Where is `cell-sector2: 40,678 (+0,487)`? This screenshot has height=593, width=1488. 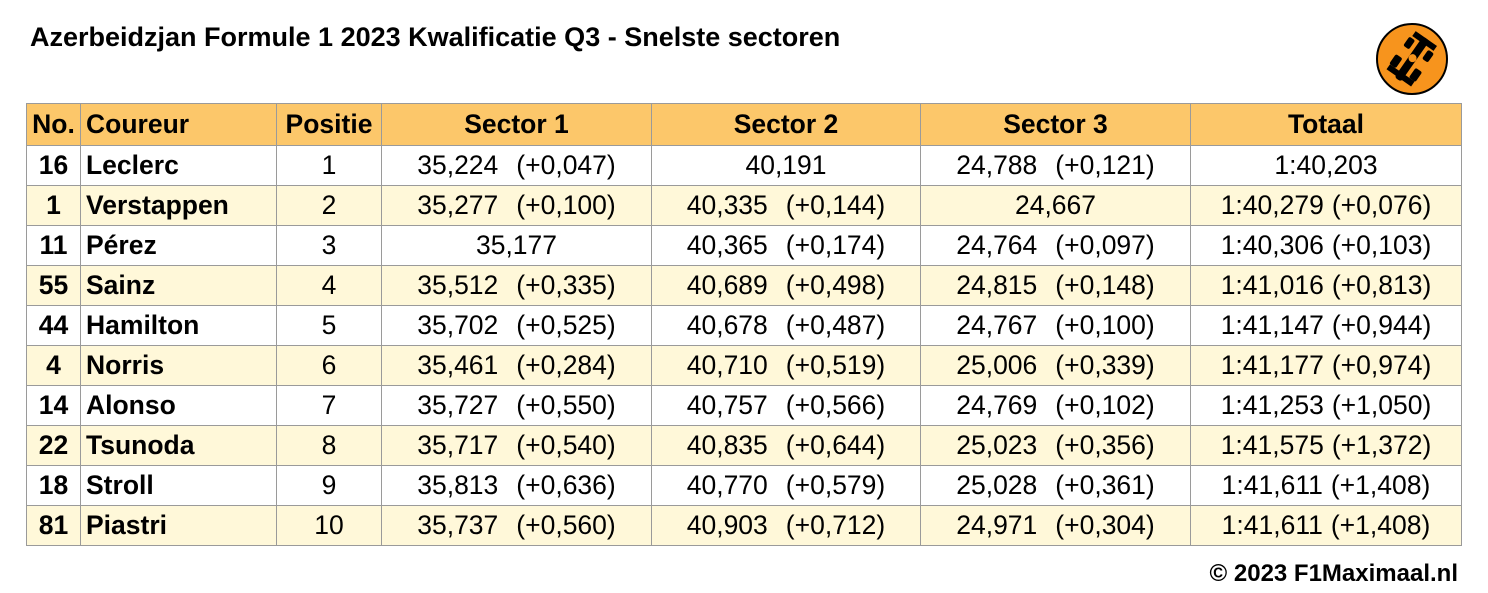
cell-sector2: 40,678 (+0,487) is located at coordinates (786, 325).